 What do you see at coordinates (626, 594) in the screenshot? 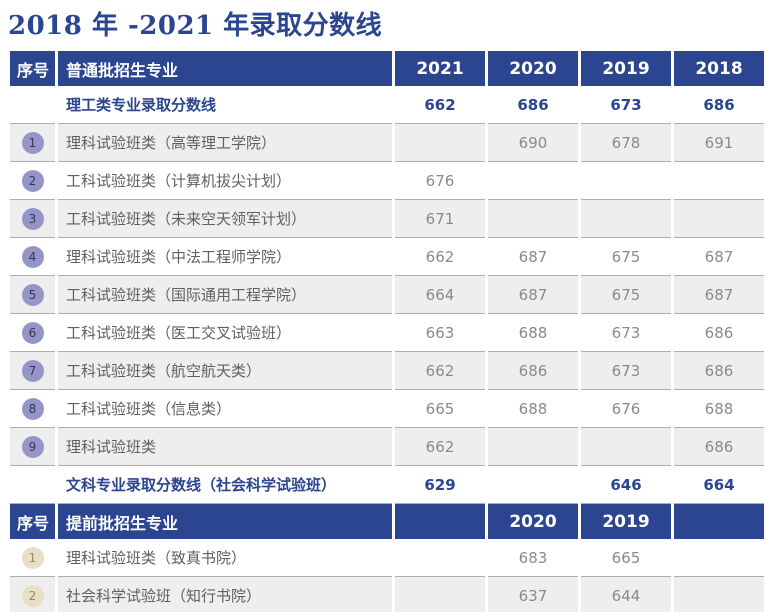
I see `score-2019: 644` at bounding box center [626, 594].